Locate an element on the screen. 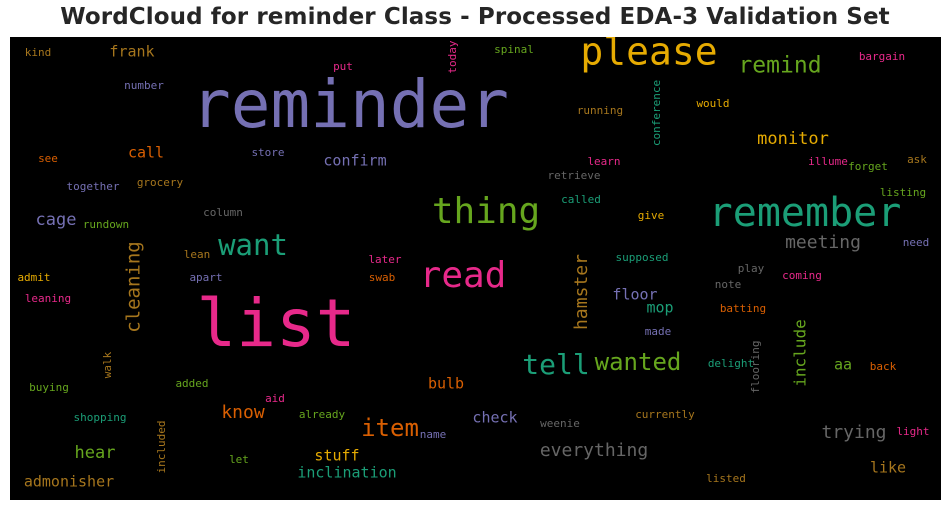  word-hamster: hamster is located at coordinates (581, 292).